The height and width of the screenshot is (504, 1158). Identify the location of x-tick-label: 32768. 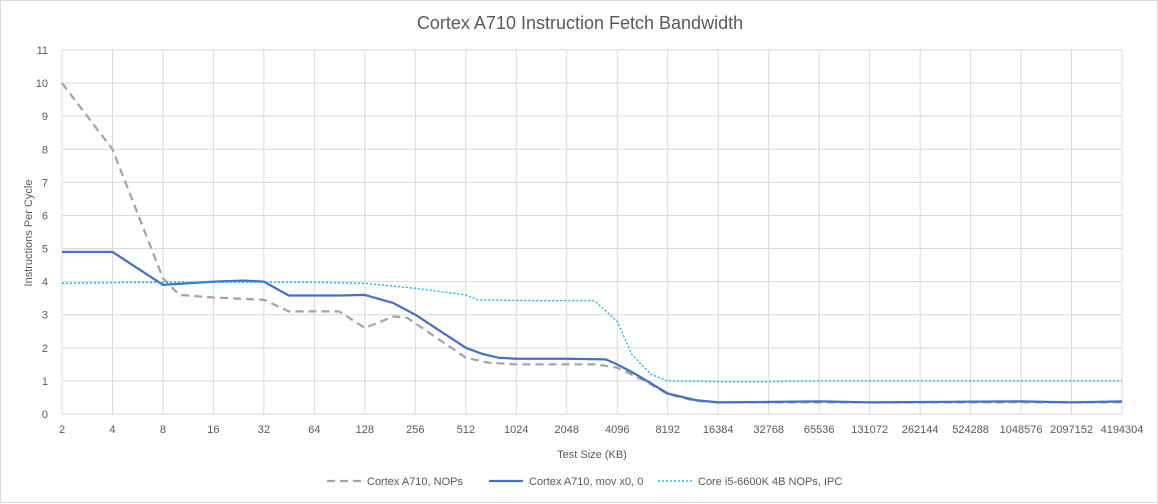
(768, 430).